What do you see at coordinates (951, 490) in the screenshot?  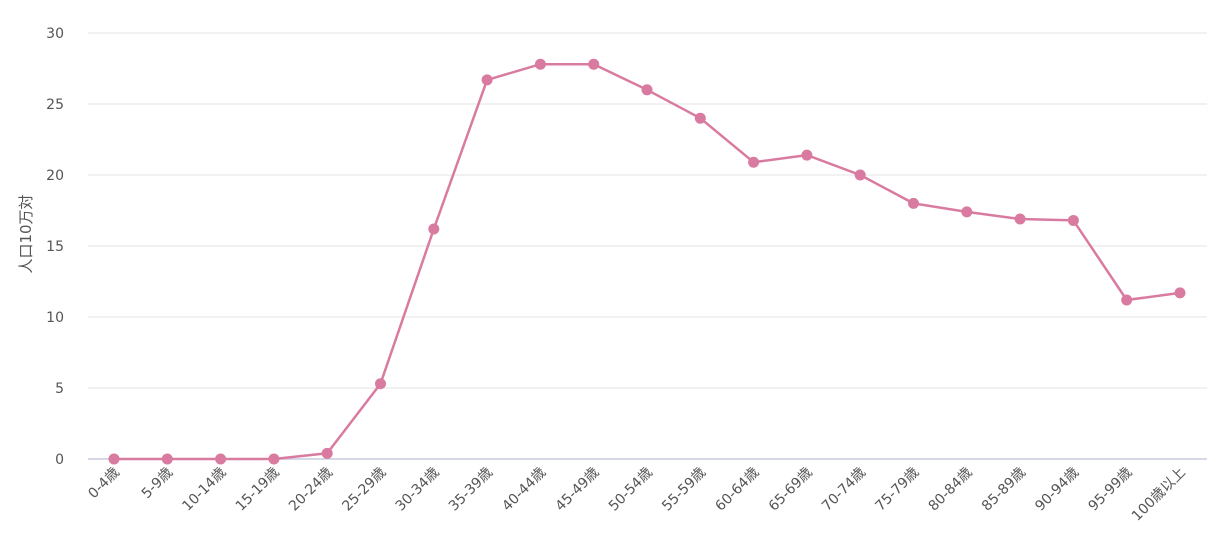 I see `x-tick-label: 80-84歳` at bounding box center [951, 490].